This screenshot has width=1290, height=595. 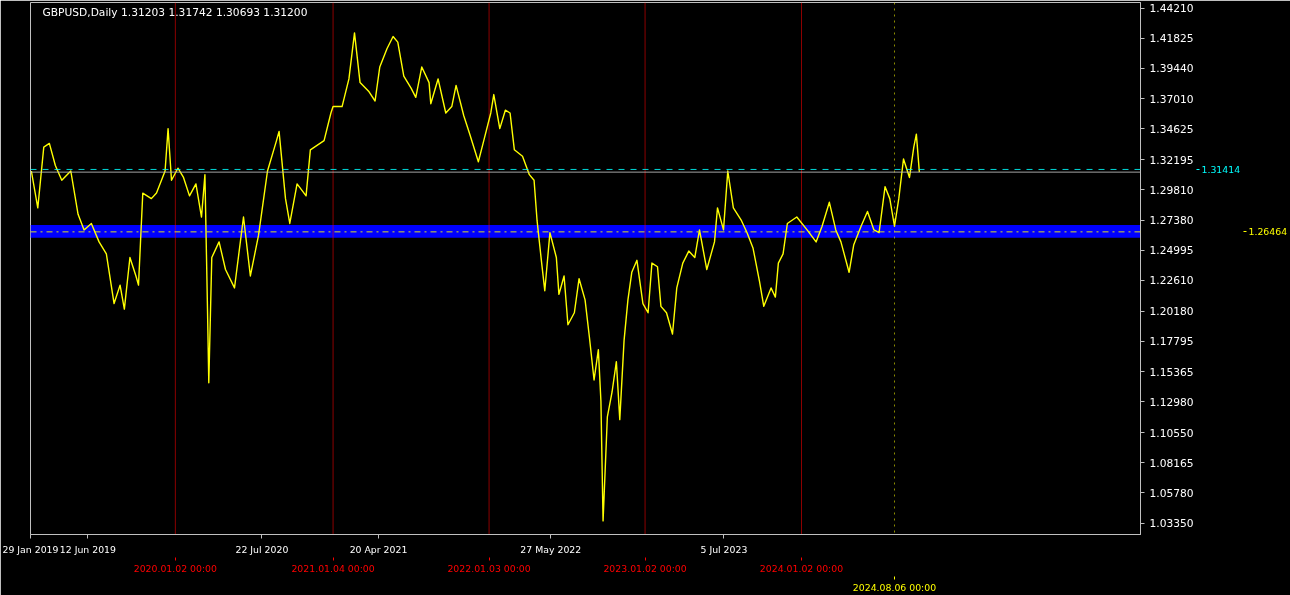 What do you see at coordinates (551, 549) in the screenshot?
I see `x-tick-label: 27 May 2022` at bounding box center [551, 549].